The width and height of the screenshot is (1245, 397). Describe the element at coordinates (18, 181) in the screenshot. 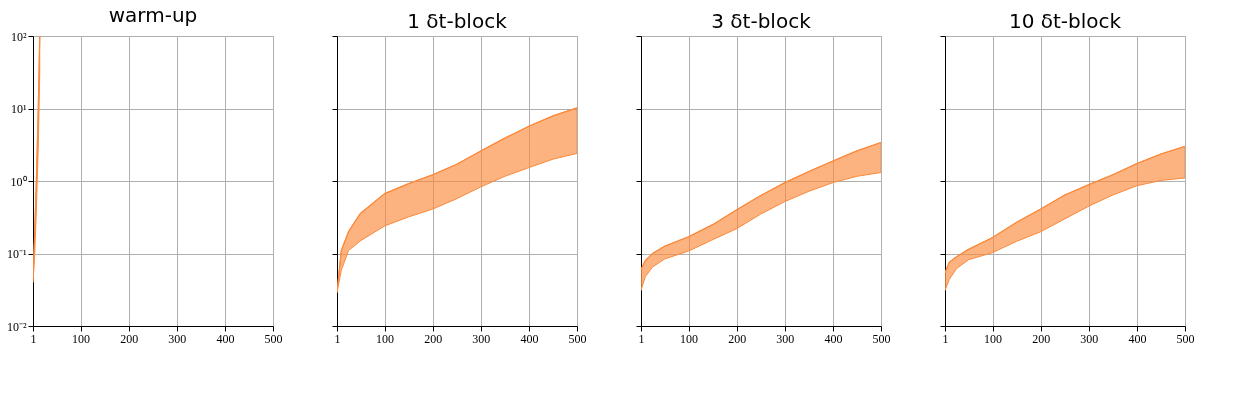

I see `y-tick-label: 10⁰` at that location.